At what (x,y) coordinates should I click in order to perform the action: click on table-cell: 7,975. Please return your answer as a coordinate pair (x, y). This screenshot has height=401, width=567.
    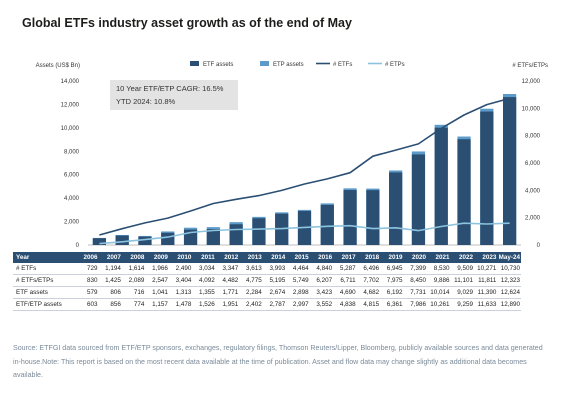
    Looking at the image, I should click on (392, 280).